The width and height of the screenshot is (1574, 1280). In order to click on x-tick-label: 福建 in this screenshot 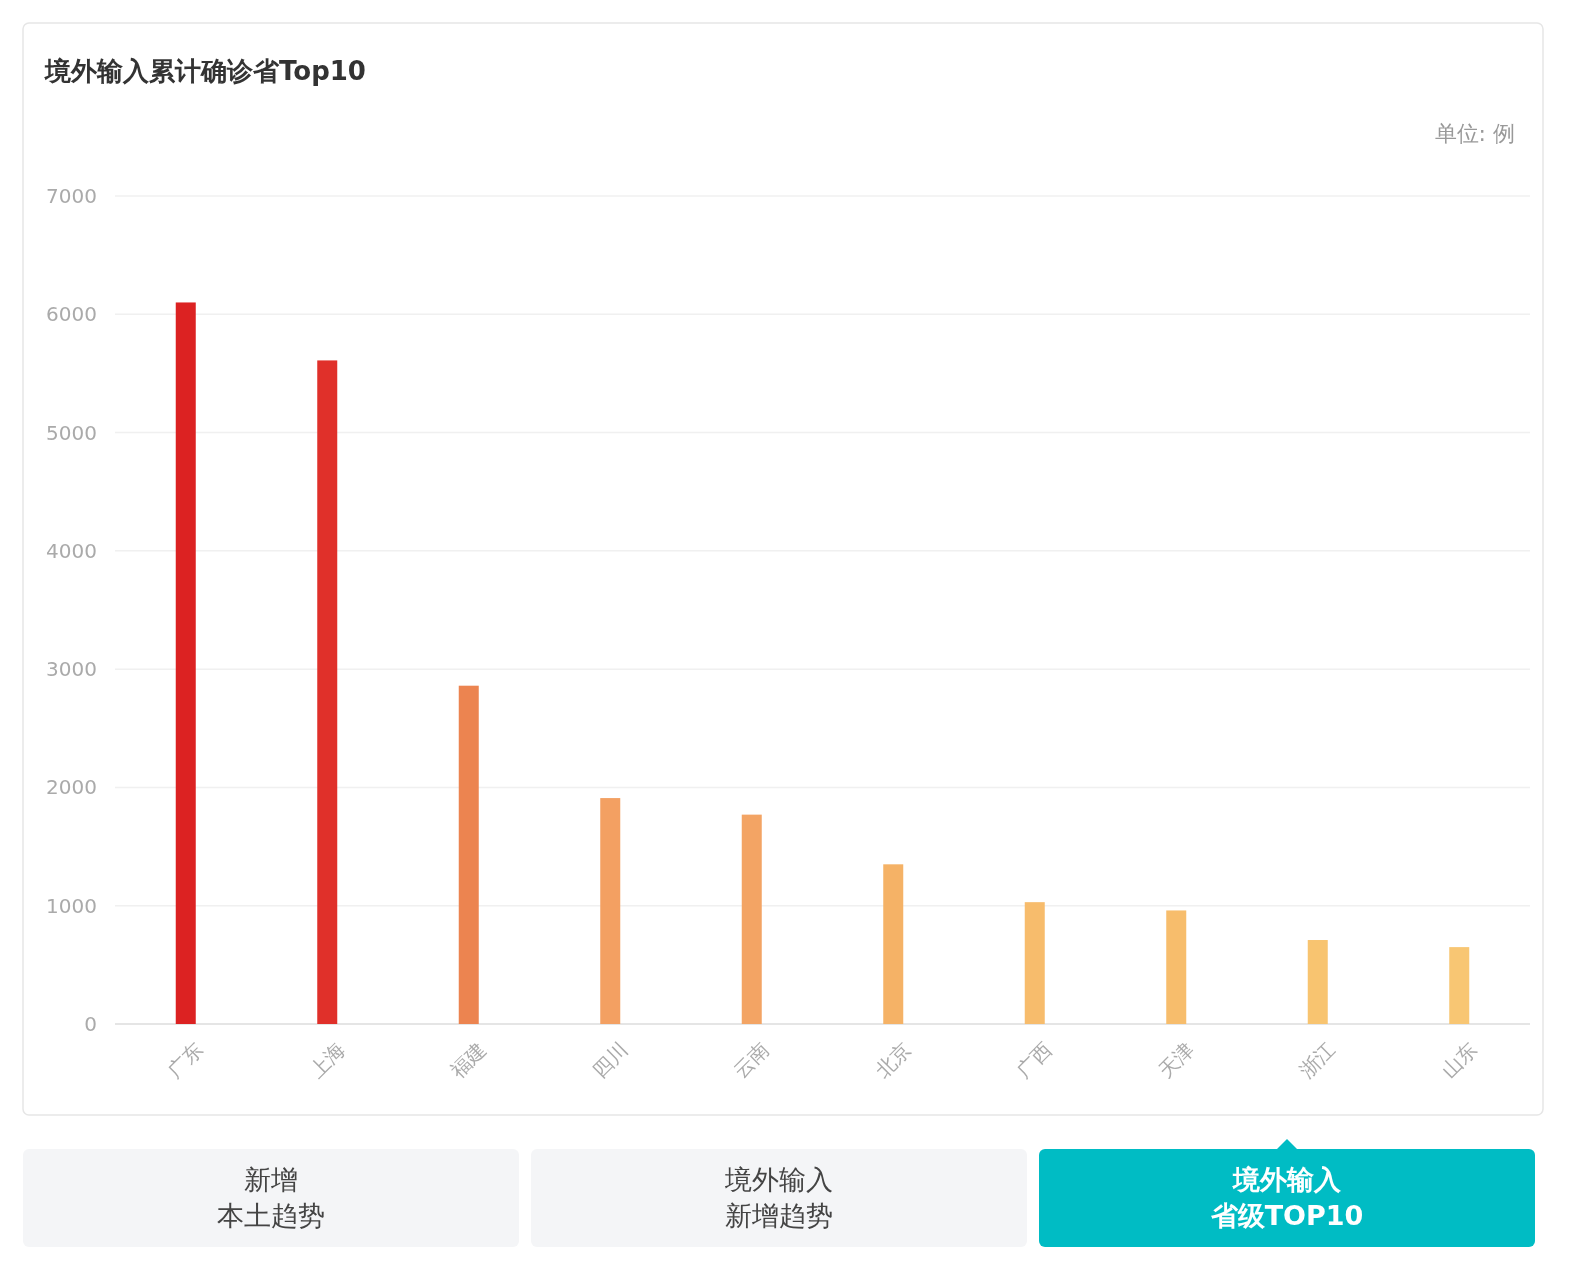, I will do `click(468, 1060)`.